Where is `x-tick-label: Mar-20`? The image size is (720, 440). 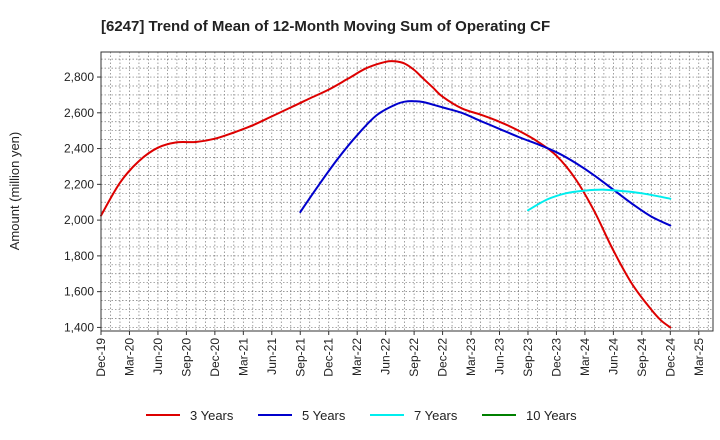
x-tick-label: Mar-20 is located at coordinates (129, 357).